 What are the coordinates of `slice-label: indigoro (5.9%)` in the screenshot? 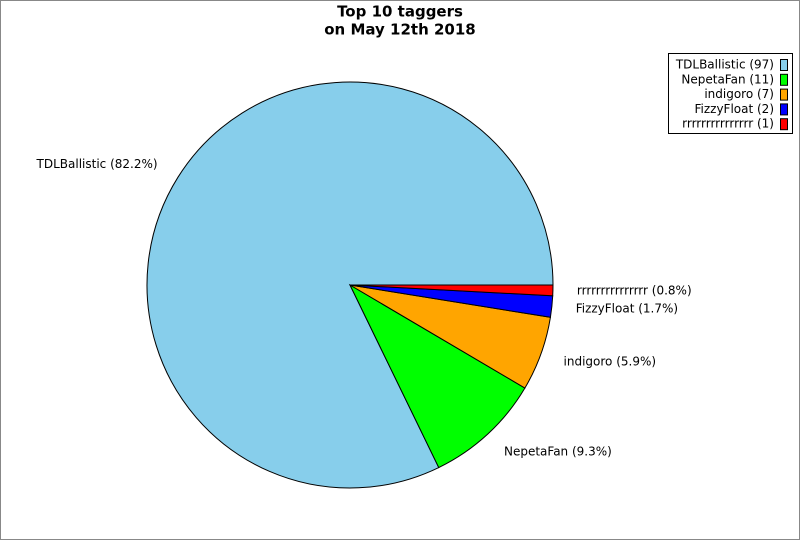 It's located at (610, 362).